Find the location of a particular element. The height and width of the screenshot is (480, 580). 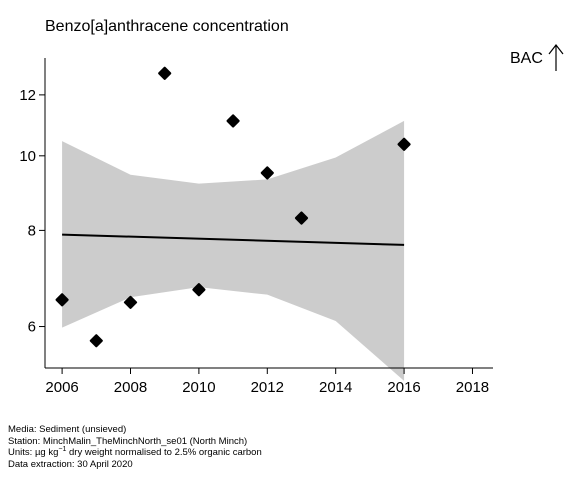

y-tick-label-6: 6 is located at coordinates (32, 327).